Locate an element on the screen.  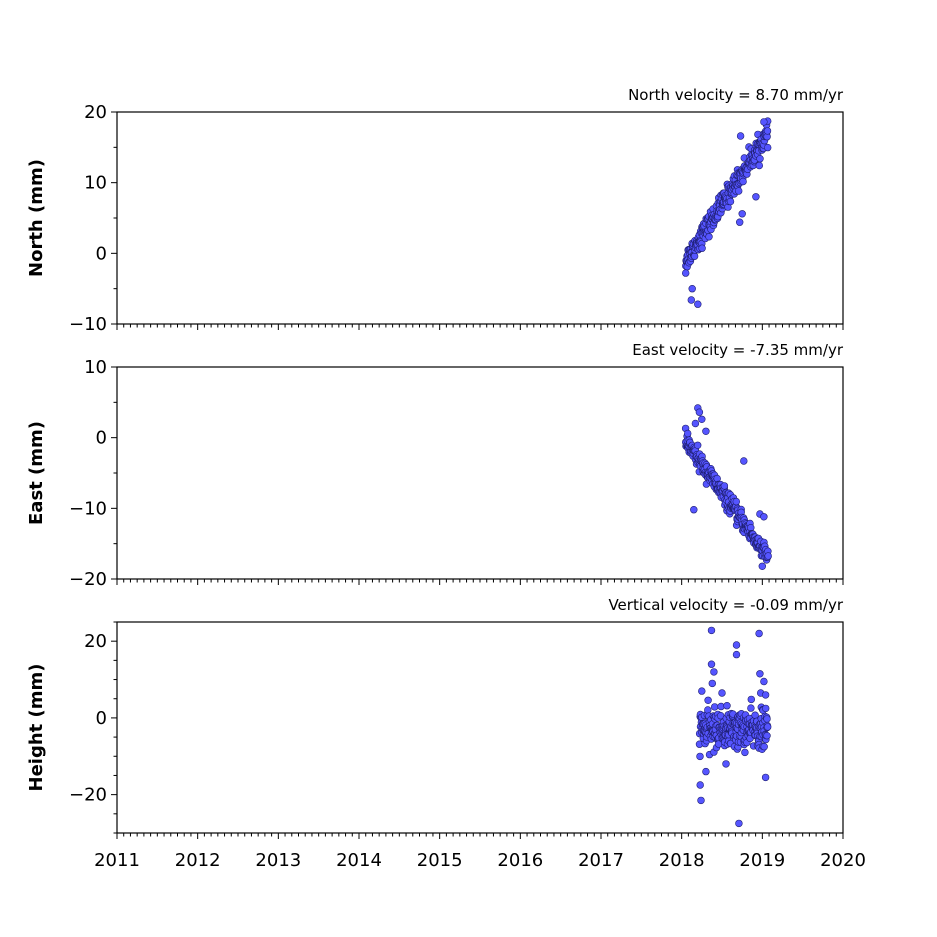
height-x-tick-label: 2016 is located at coordinates (520, 860).